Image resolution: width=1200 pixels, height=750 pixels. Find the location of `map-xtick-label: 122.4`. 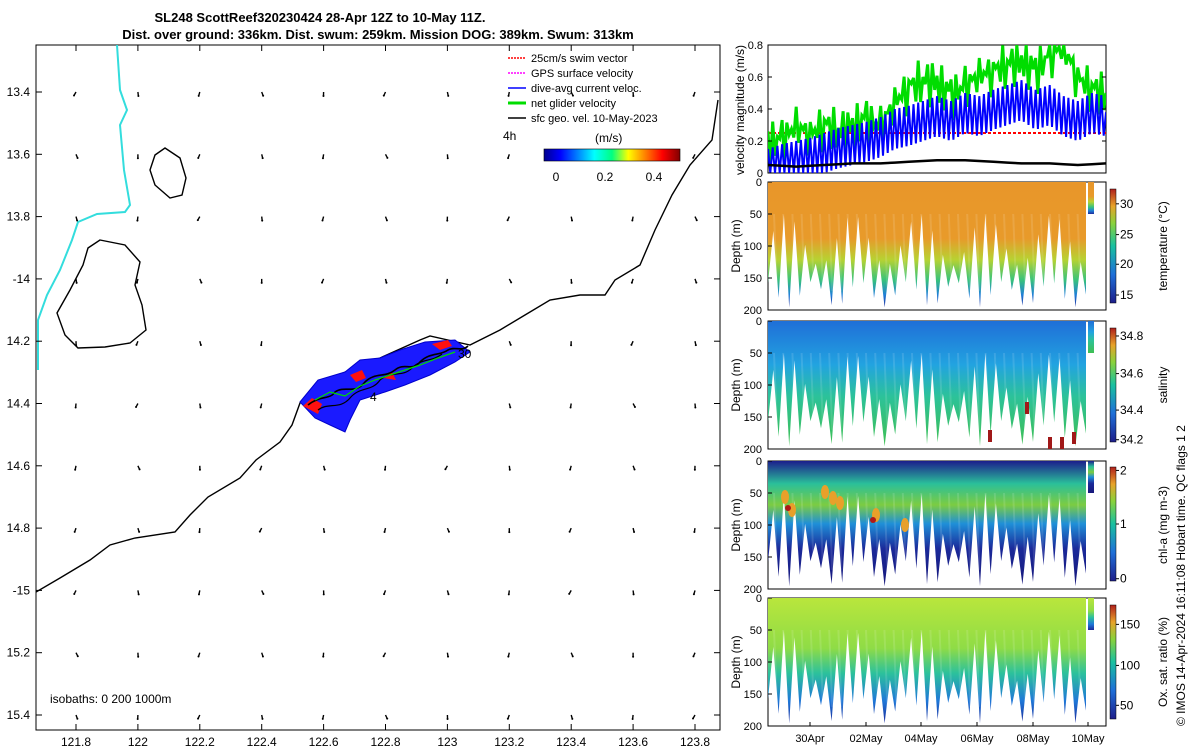

map-xtick-label: 122.4 is located at coordinates (262, 742).